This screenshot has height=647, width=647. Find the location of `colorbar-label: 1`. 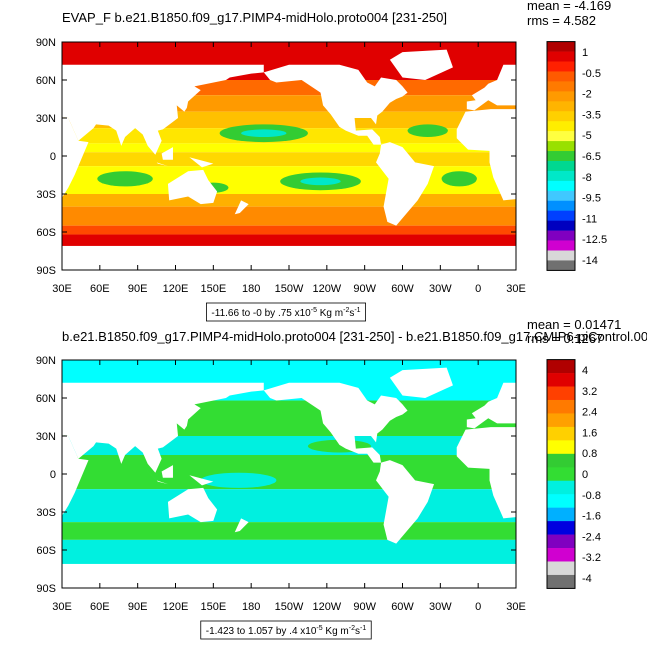

colorbar-label: 1 is located at coordinates (585, 53).